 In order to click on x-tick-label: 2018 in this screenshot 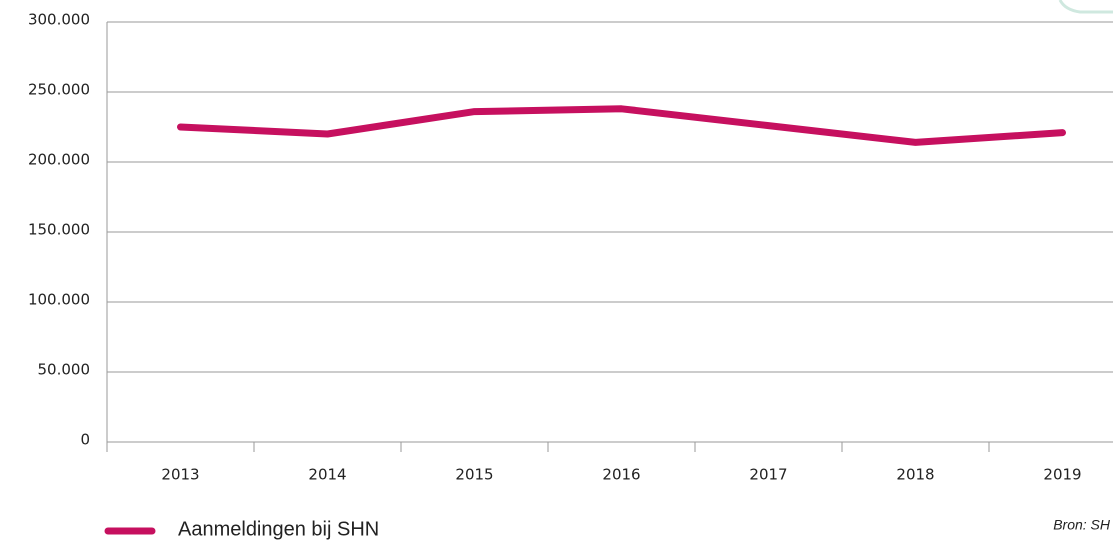, I will do `click(915, 475)`.